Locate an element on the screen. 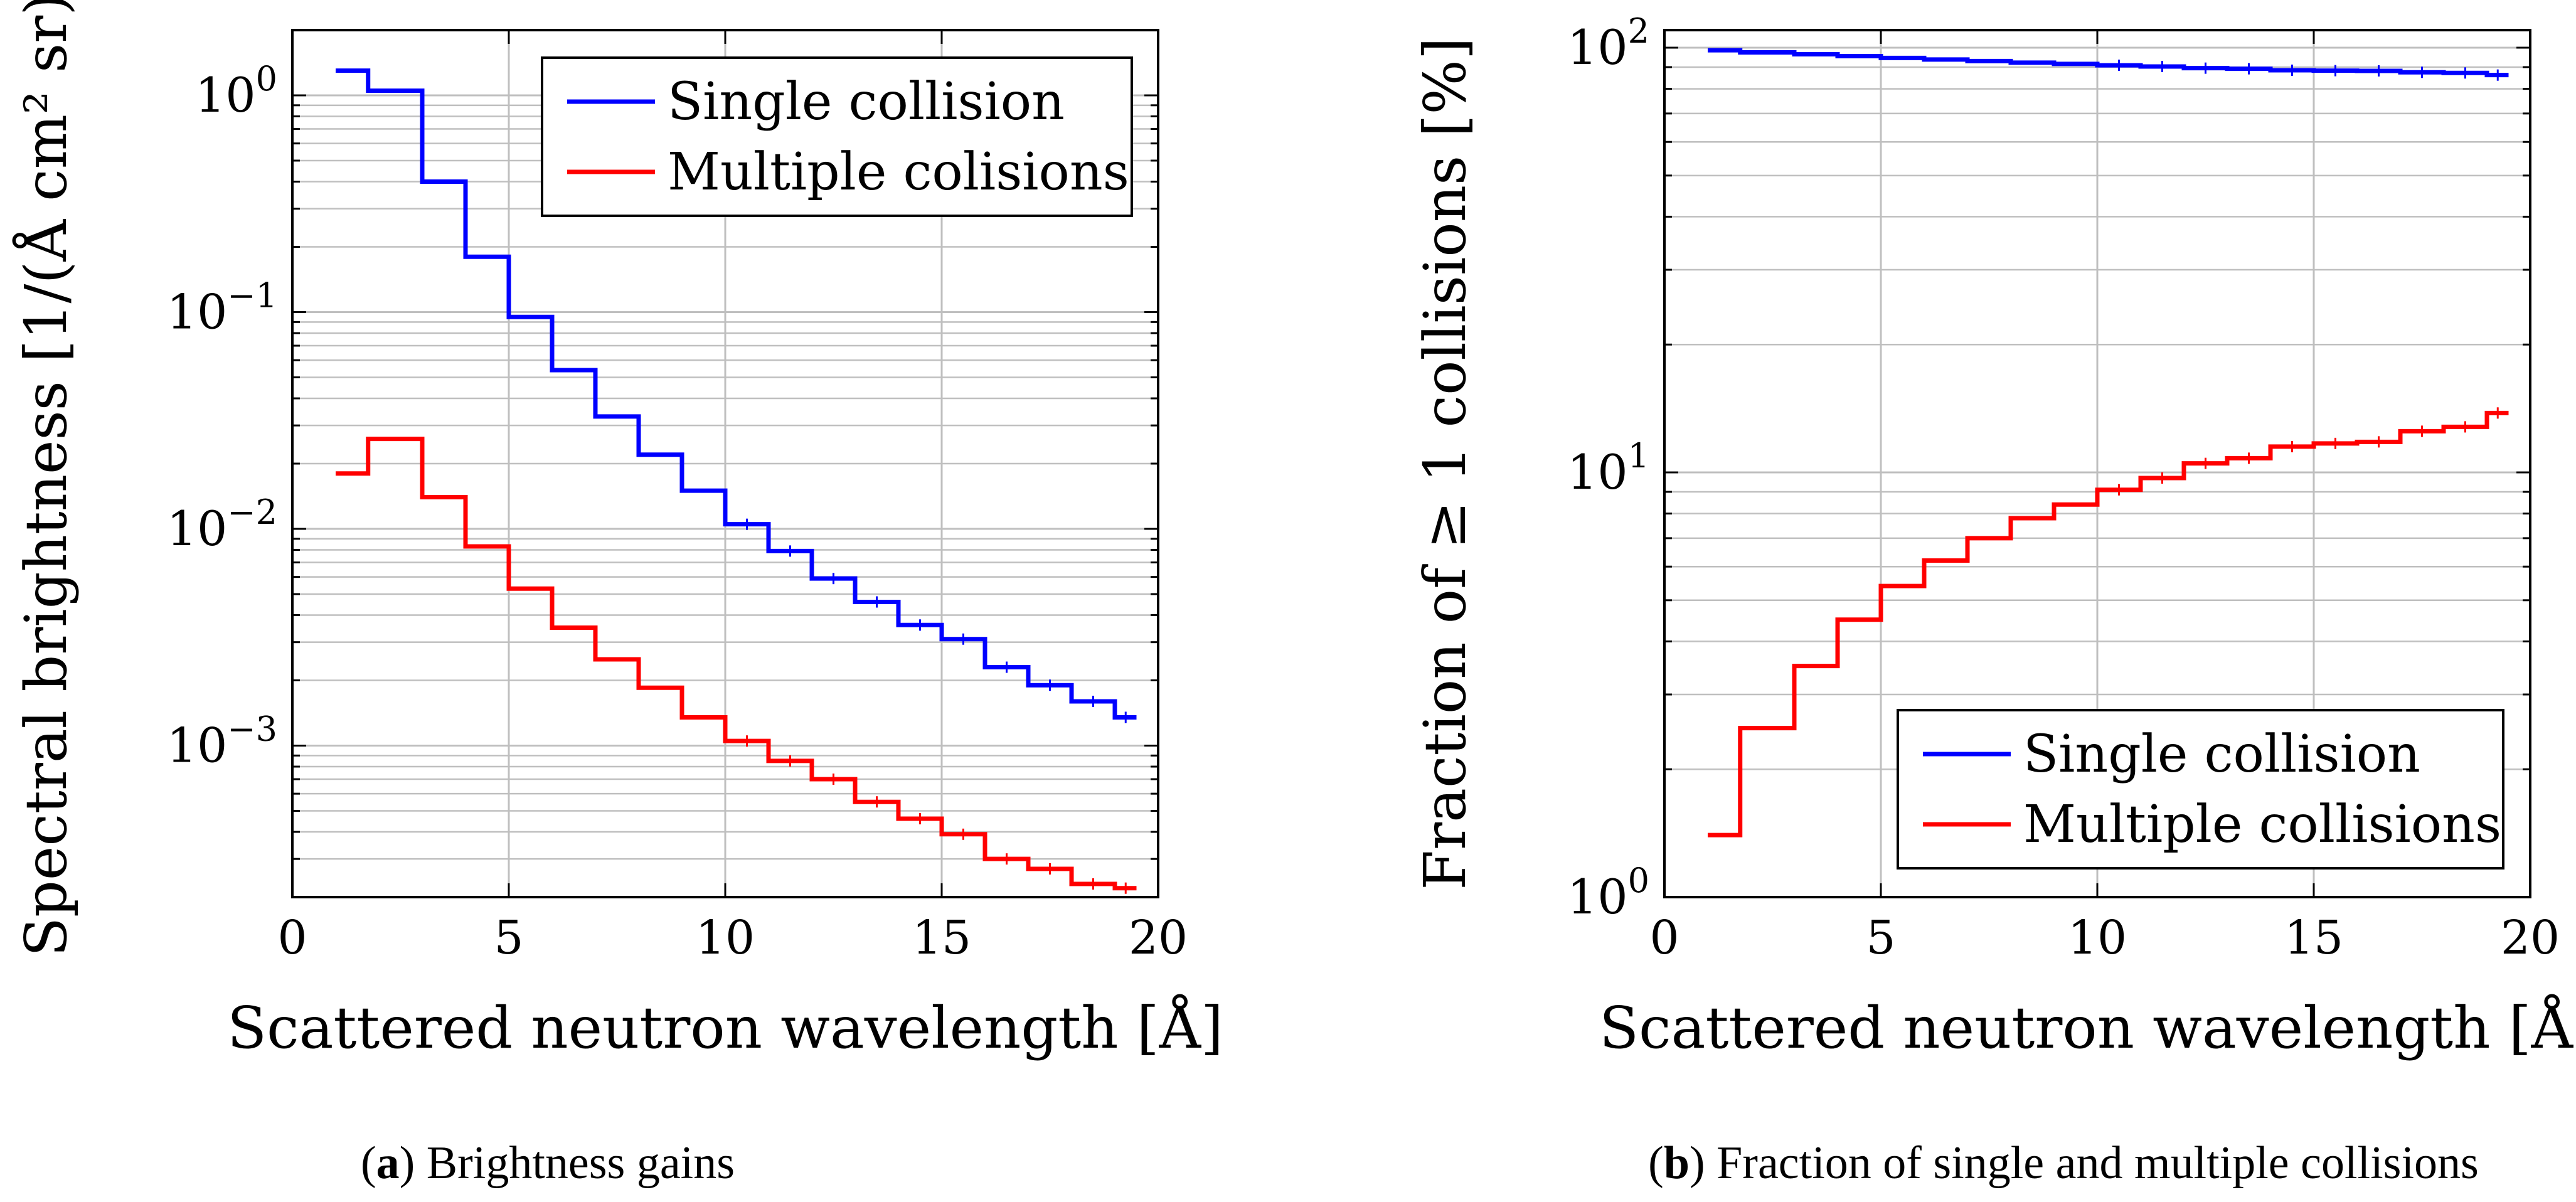 The height and width of the screenshot is (1202, 2576). y-tick-label: 10² is located at coordinates (1608, 43).